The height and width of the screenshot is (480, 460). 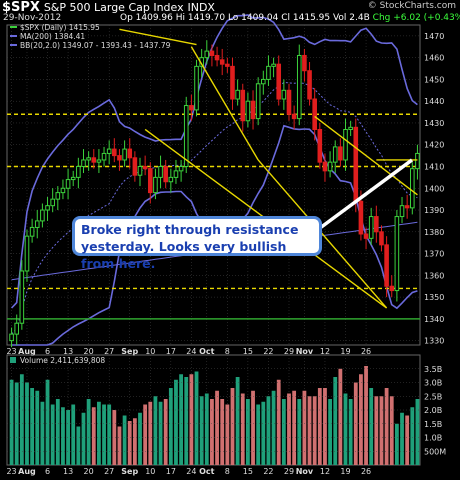 I want to click on x-tick-label: Aug, so click(x=27, y=351).